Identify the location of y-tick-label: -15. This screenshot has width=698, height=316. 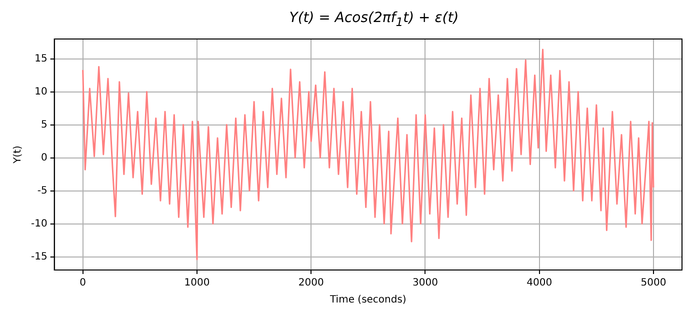
(39, 256).